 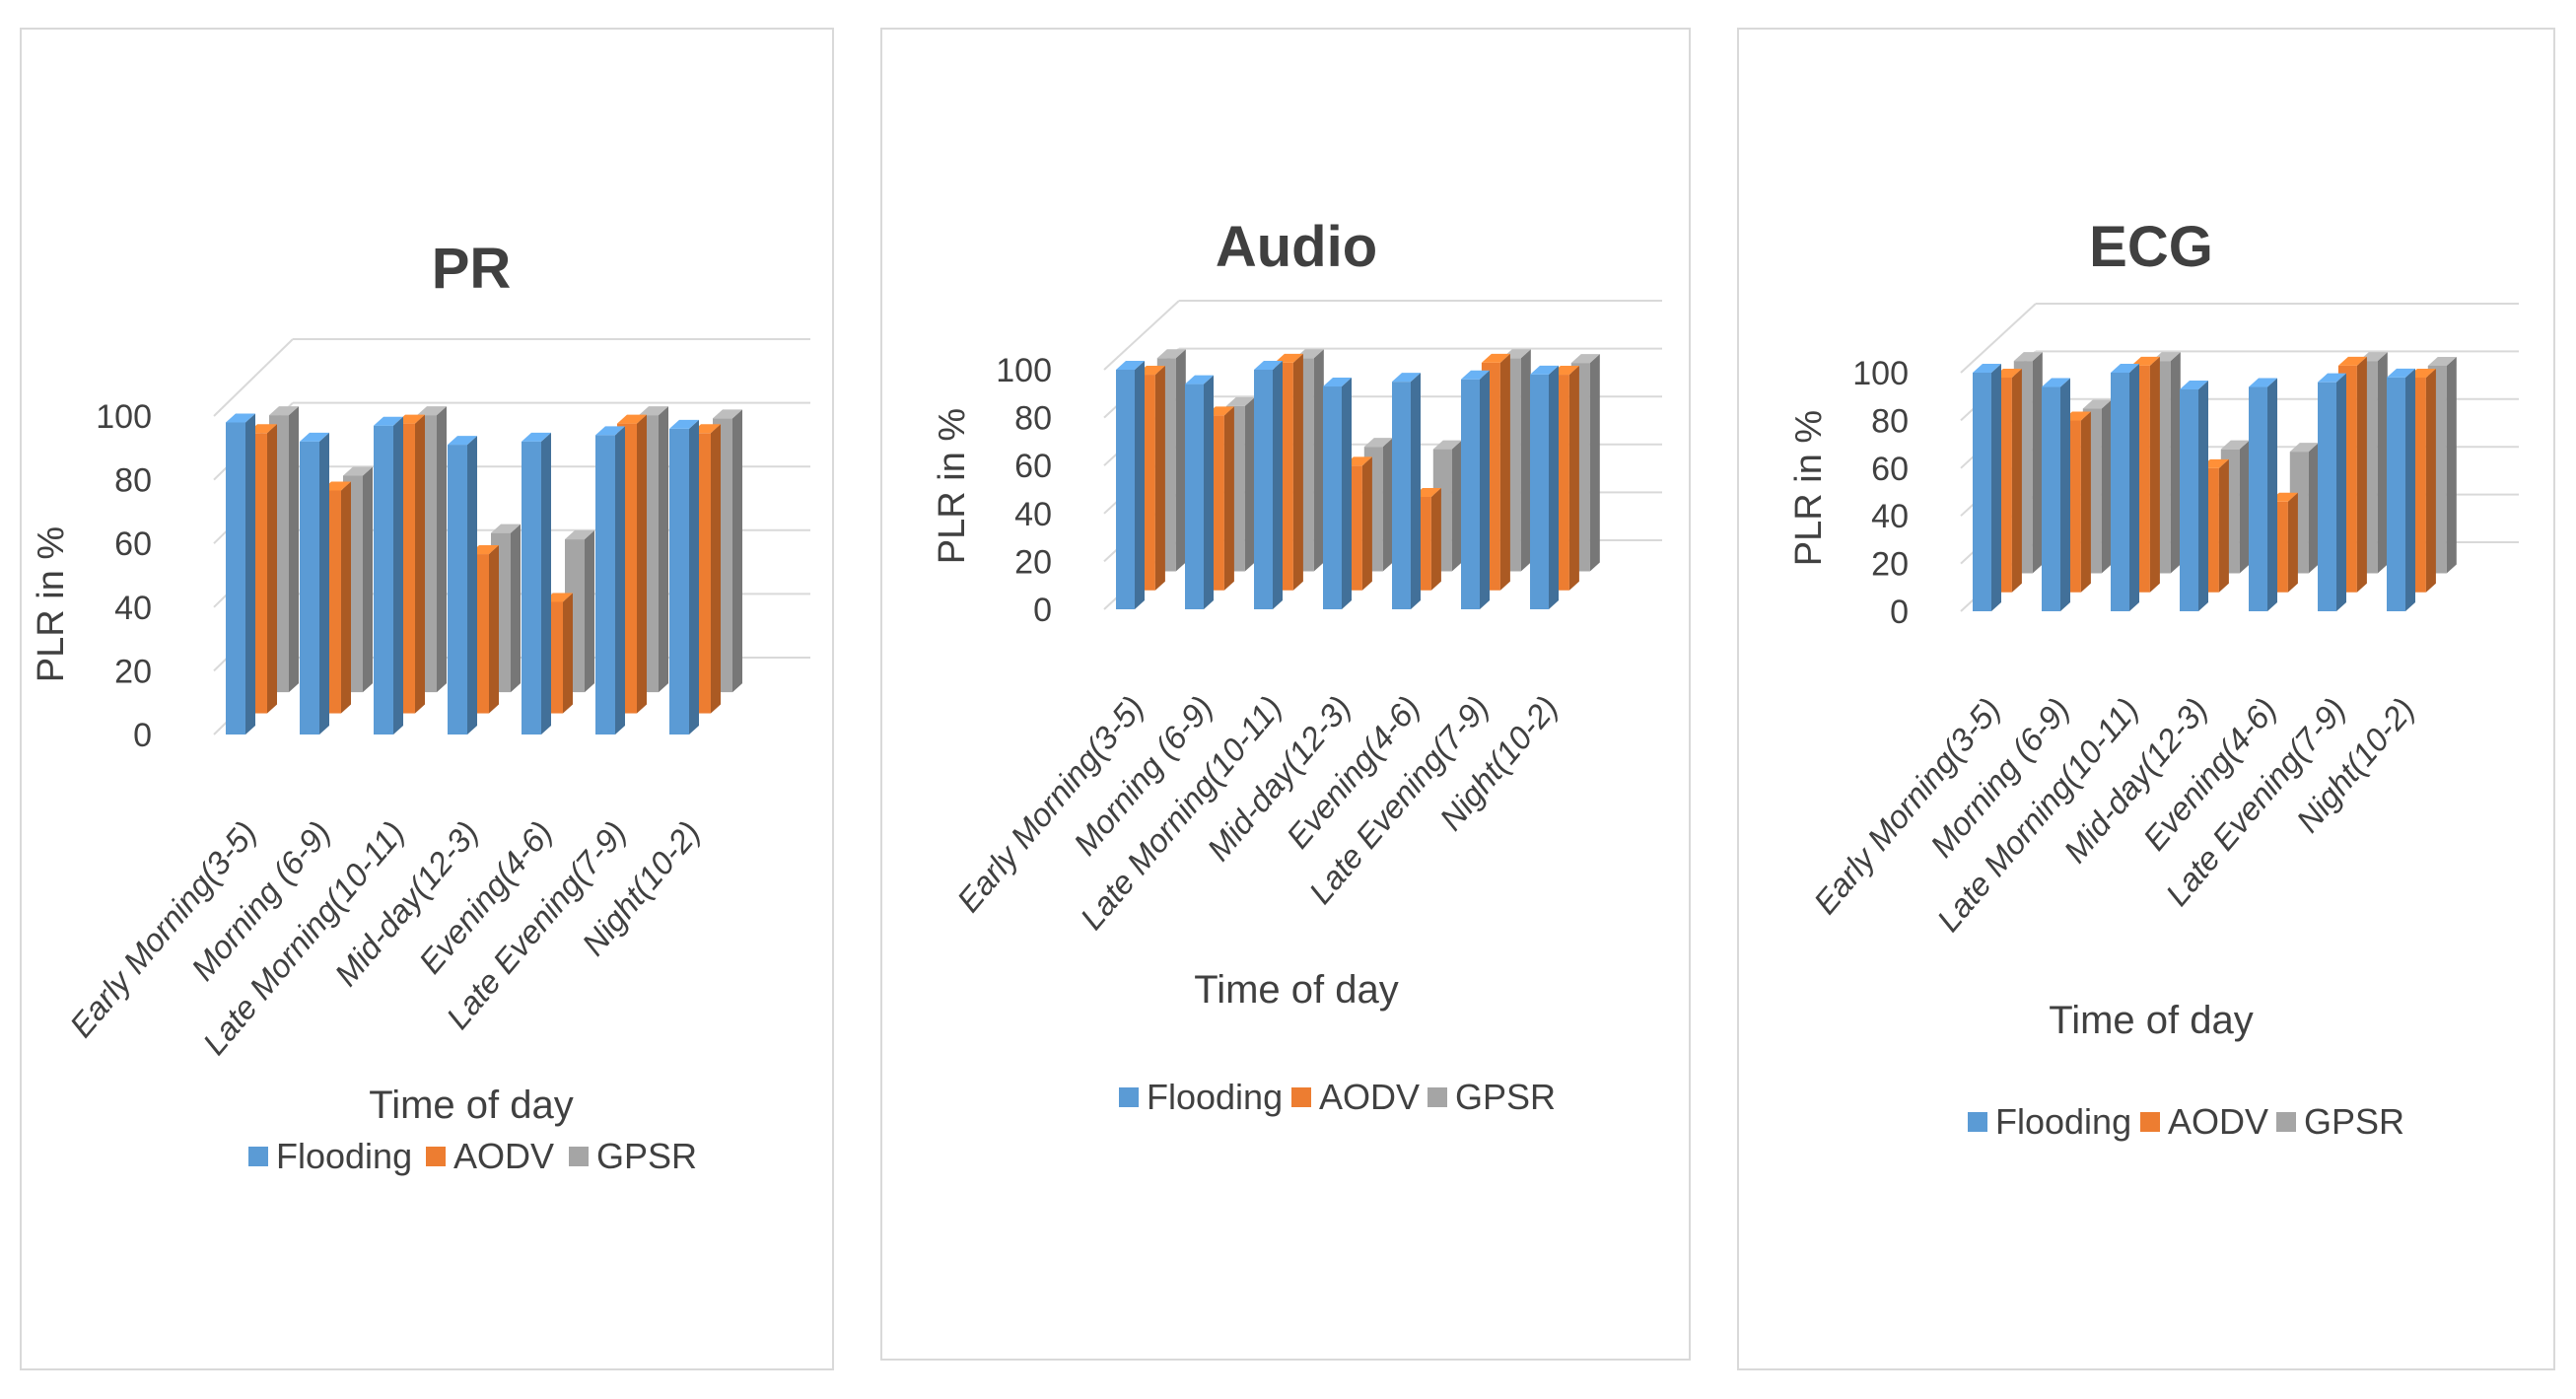 What do you see at coordinates (1301, 1097) in the screenshot?
I see `legend-swatch-aodv` at bounding box center [1301, 1097].